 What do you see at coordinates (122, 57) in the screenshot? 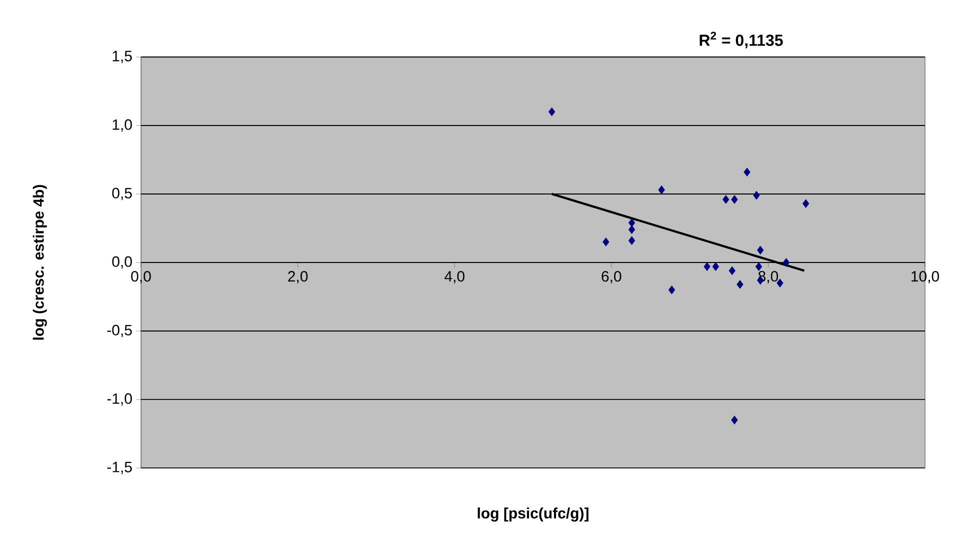
I see `y-tick-label: 1,5` at bounding box center [122, 57].